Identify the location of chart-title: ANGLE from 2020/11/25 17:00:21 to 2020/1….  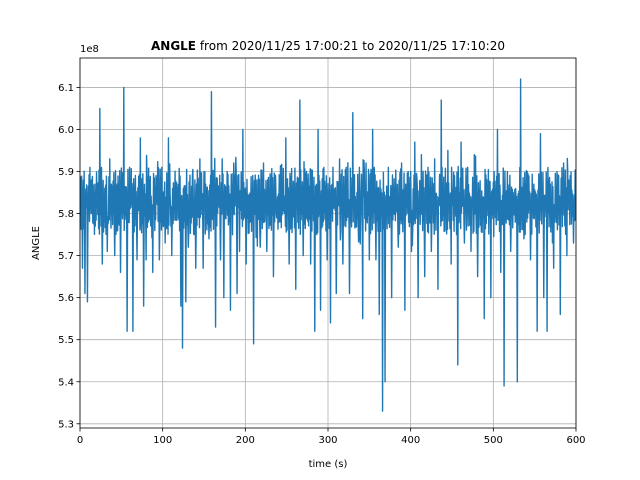
(328, 46).